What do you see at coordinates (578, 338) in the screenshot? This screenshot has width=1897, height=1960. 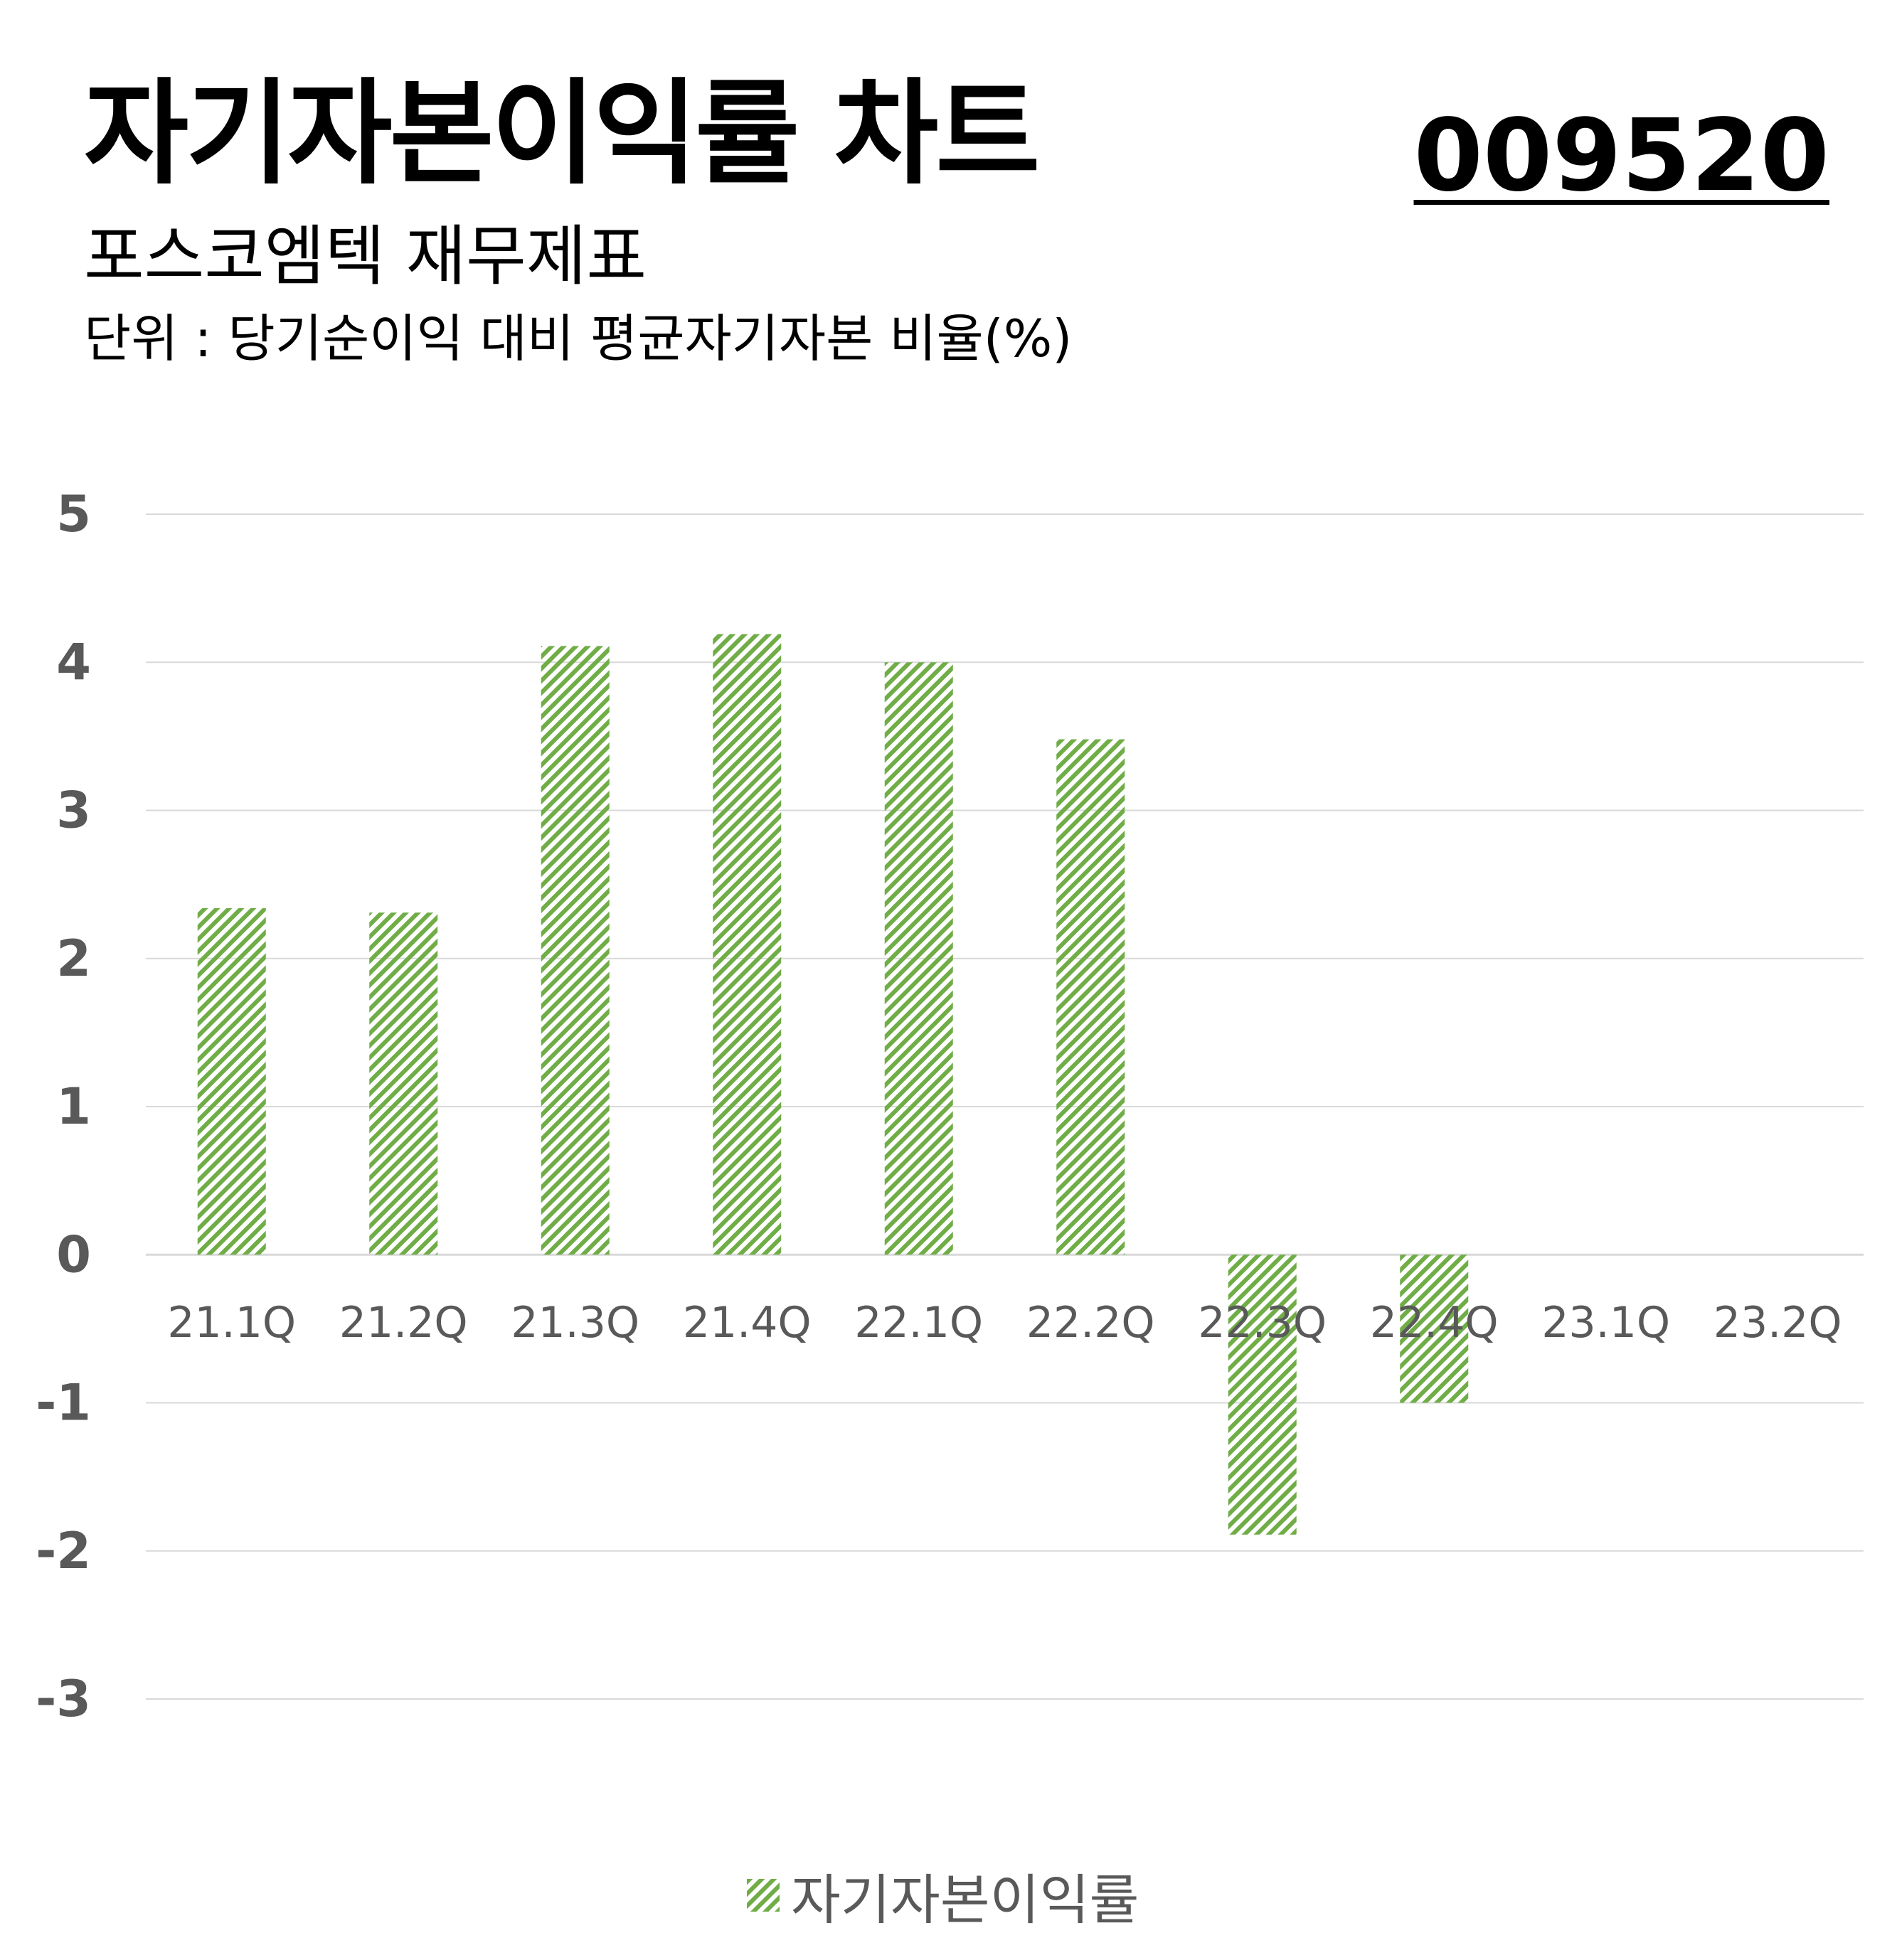 I see `unit-label: 단위 : 당기순이익 대비 평균자기자본 비율(%)` at bounding box center [578, 338].